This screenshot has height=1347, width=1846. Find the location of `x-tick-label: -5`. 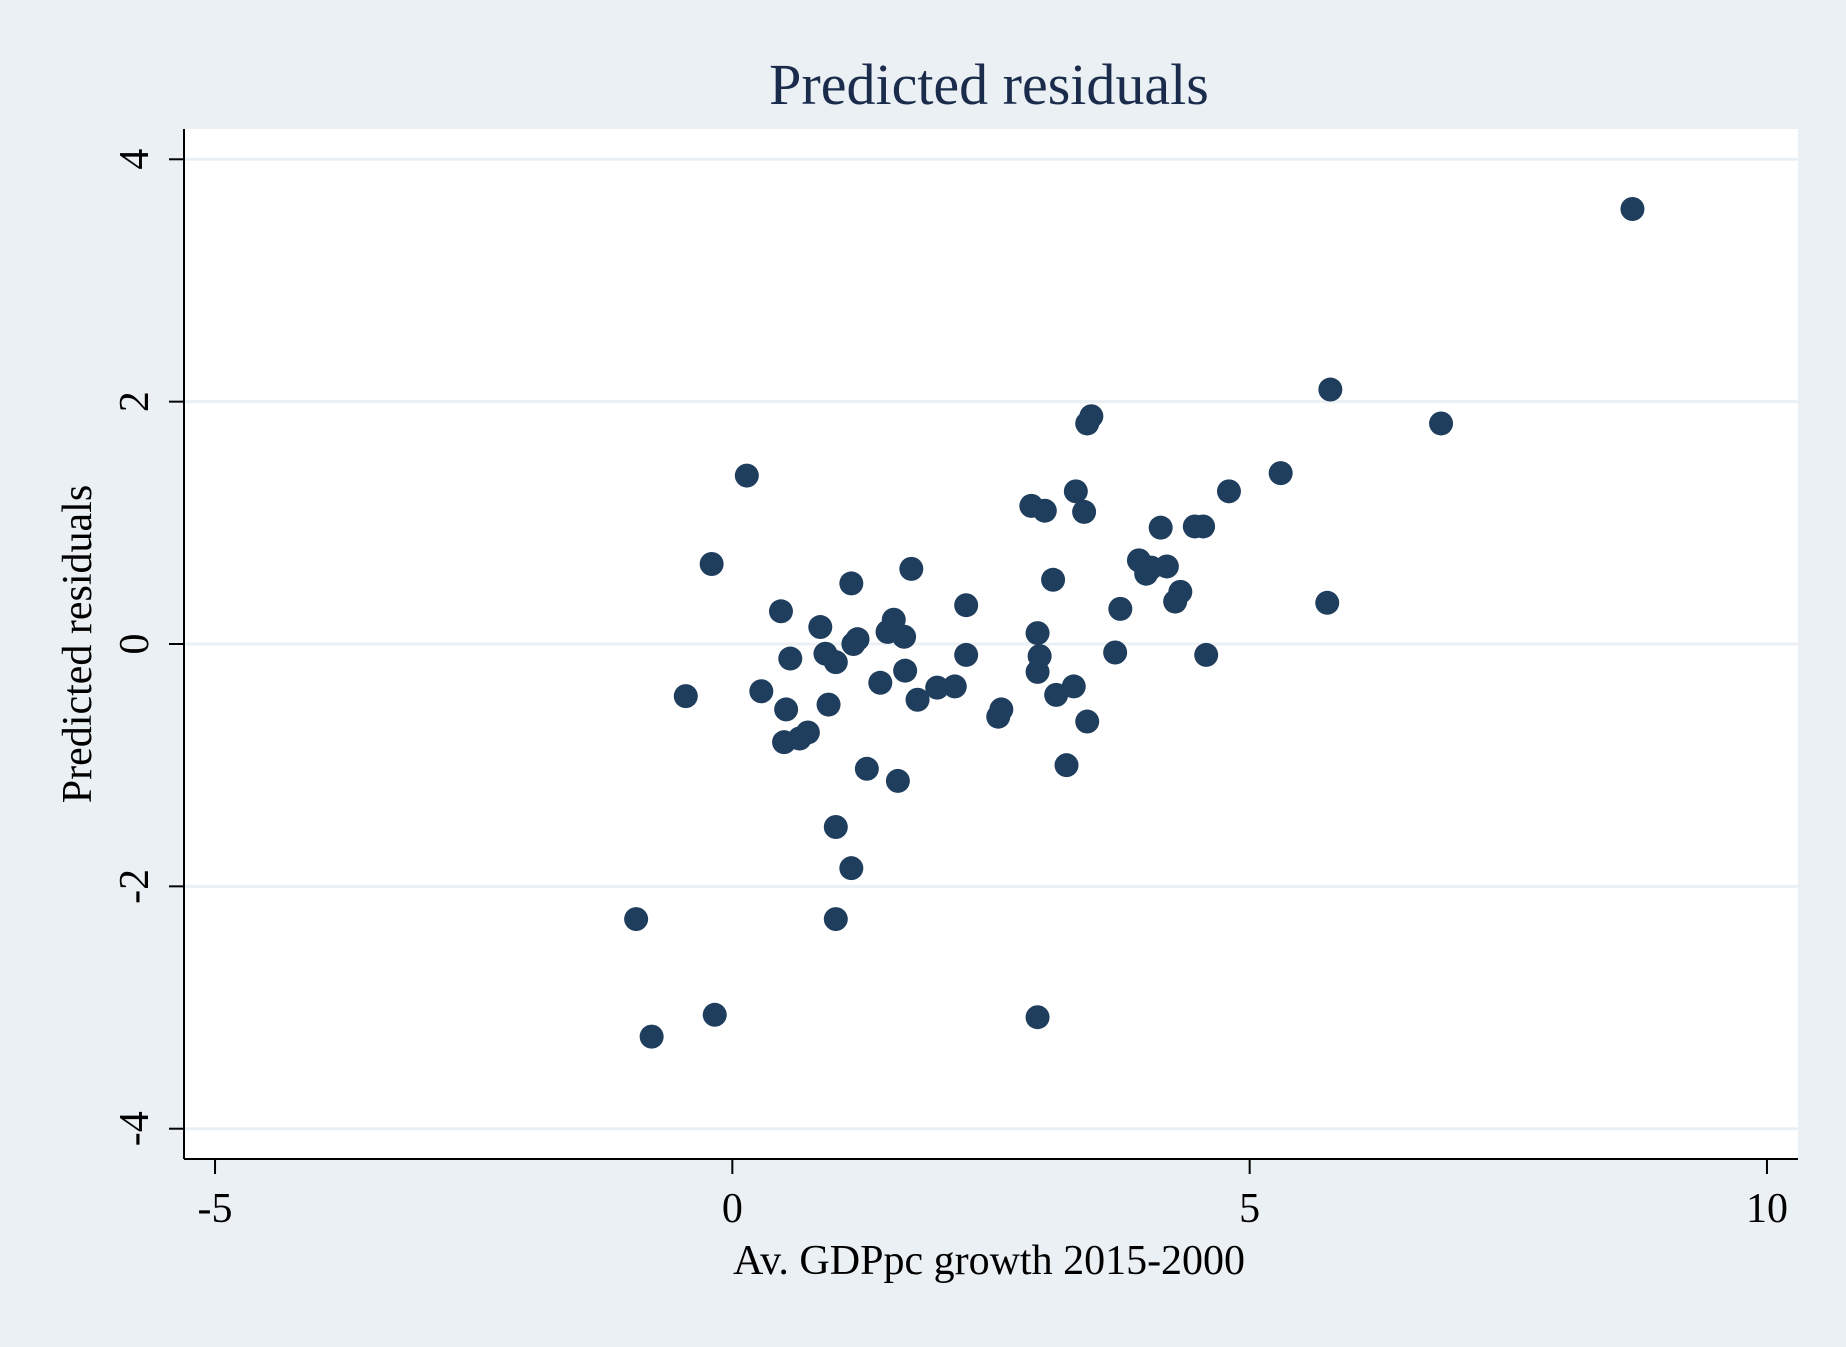

x-tick-label: -5 is located at coordinates (215, 1209).